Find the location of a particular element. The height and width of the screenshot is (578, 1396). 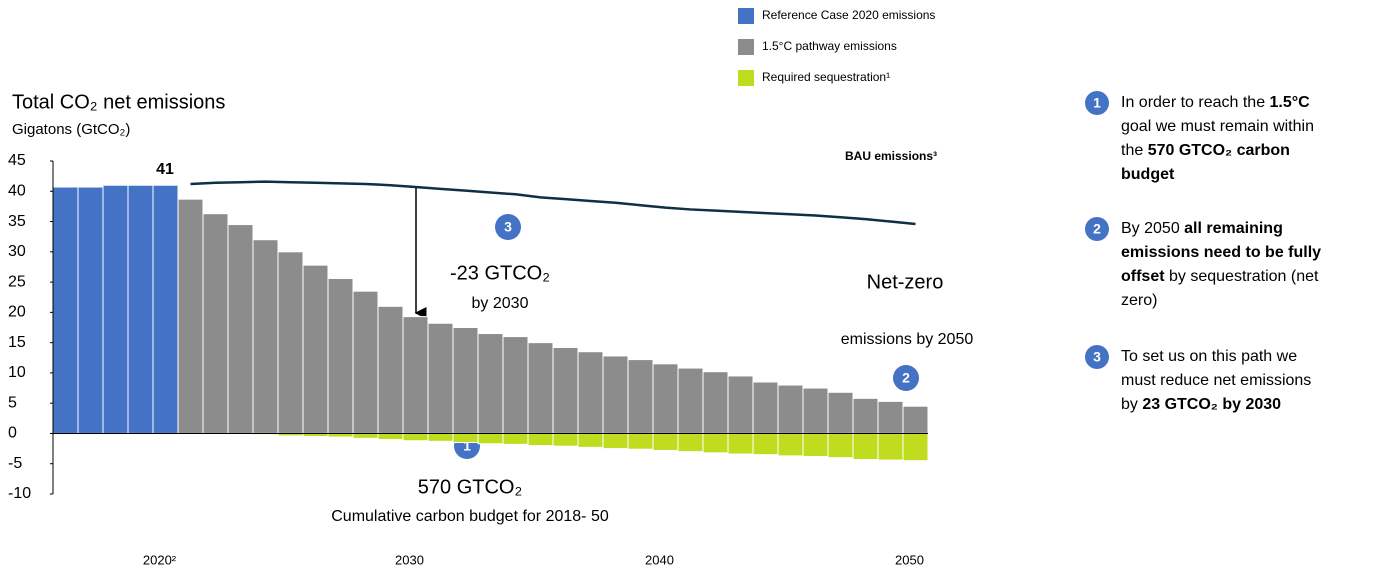

annotation: 2 is located at coordinates (906, 378).